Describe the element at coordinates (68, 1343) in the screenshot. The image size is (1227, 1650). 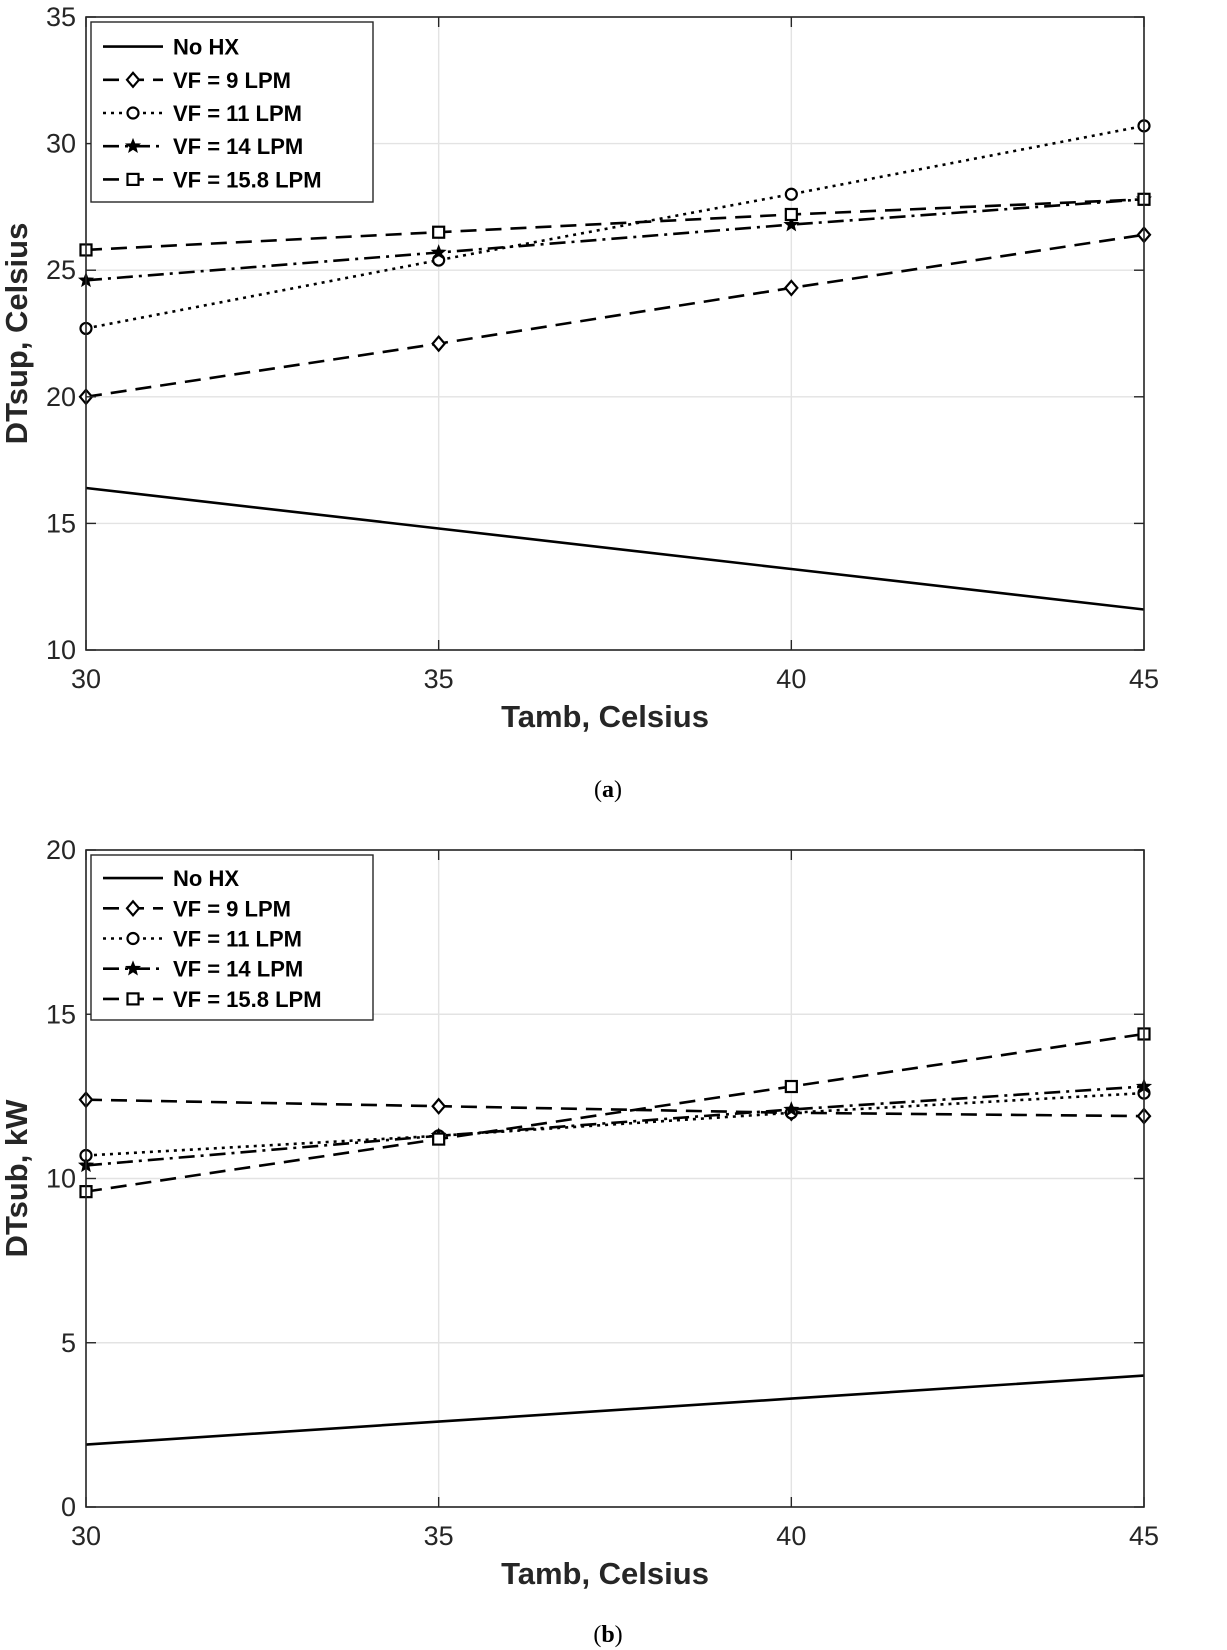
I see `y-tick-label: 5` at that location.